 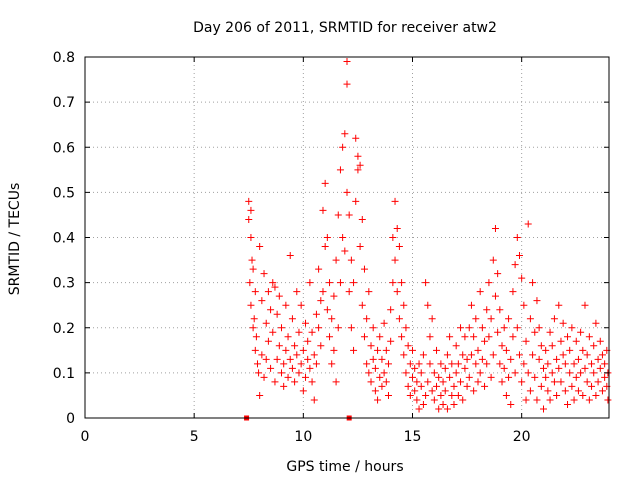 What do you see at coordinates (522, 437) in the screenshot?
I see `x-tick-label: 20` at bounding box center [522, 437].